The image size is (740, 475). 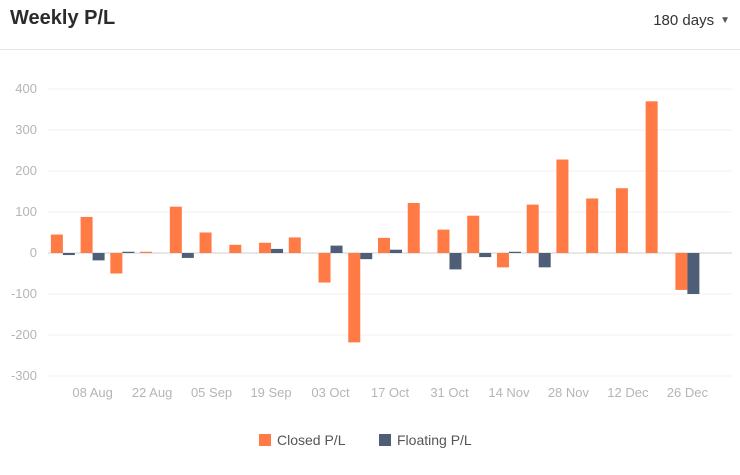 I want to click on x-tick-label: 05 Sep, so click(x=211, y=392).